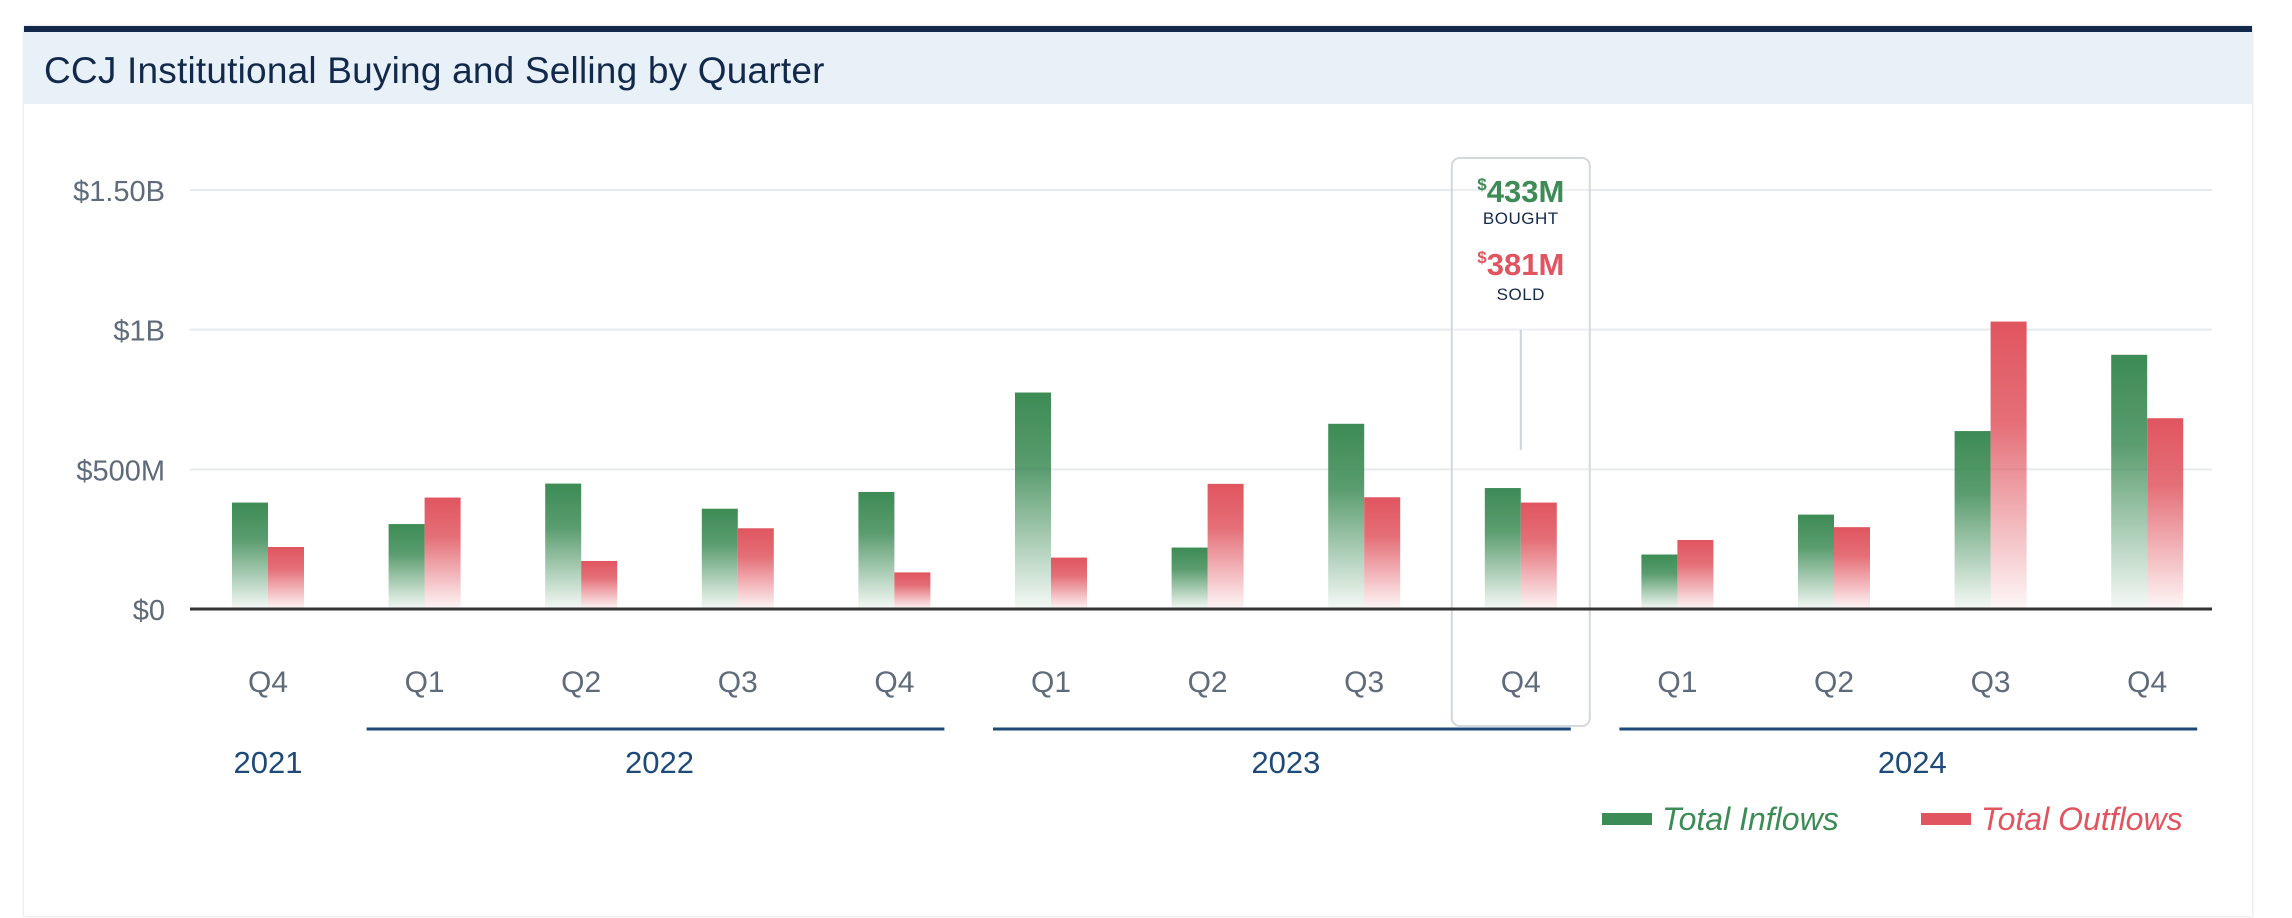  Describe the element at coordinates (1216, 753) in the screenshot. I see `year-groups: 2021 2022 2023 2024` at that location.